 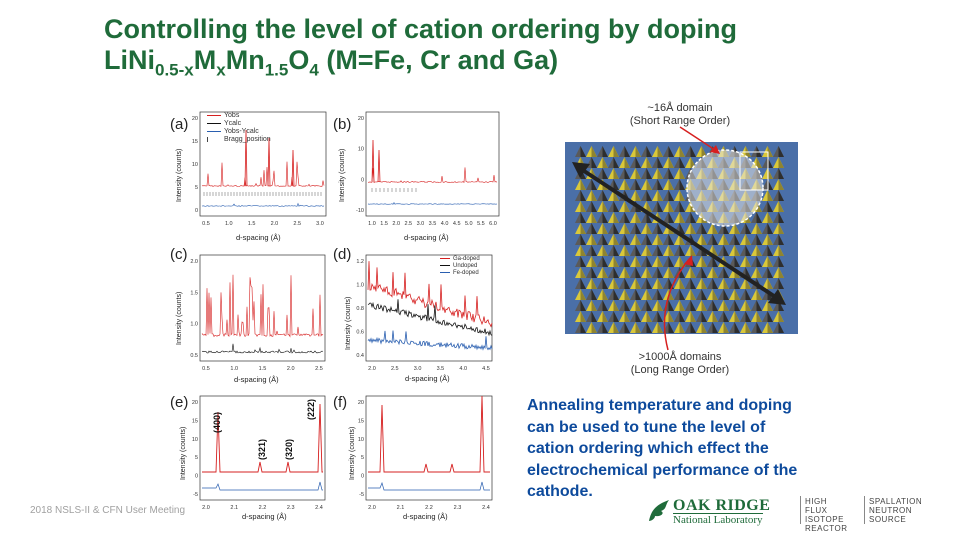 I want to click on panel-e-xtick: 2.1, so click(x=234, y=508).